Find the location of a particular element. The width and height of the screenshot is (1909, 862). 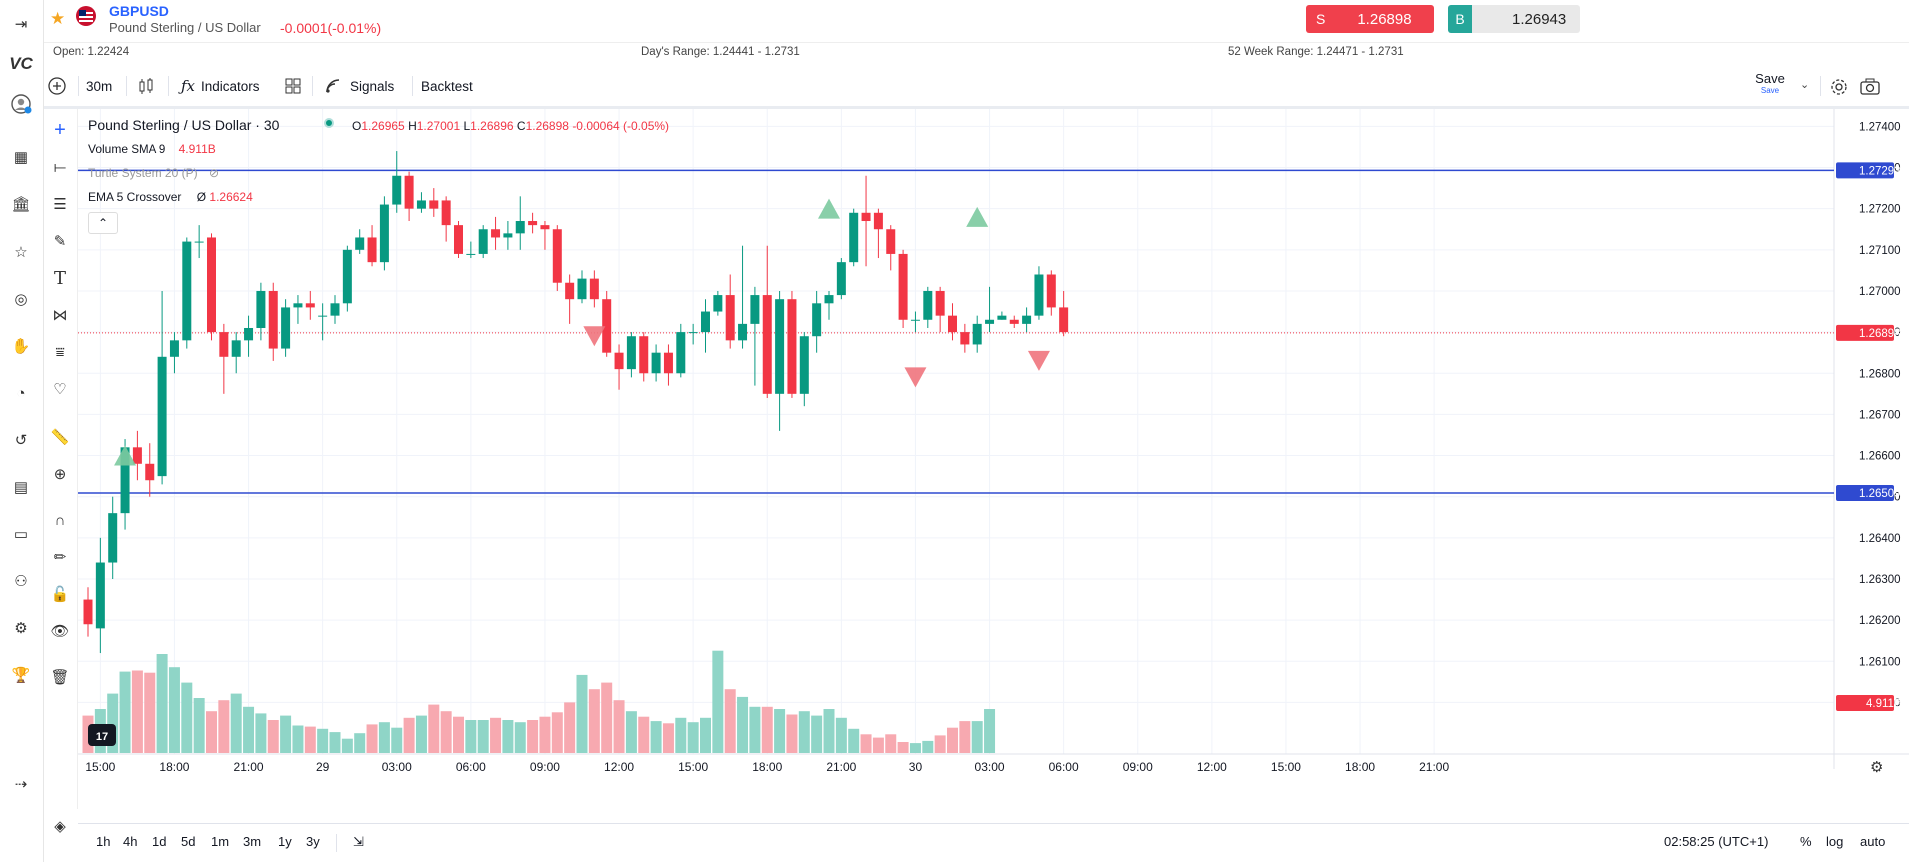

c-label: C is located at coordinates (521, 126).